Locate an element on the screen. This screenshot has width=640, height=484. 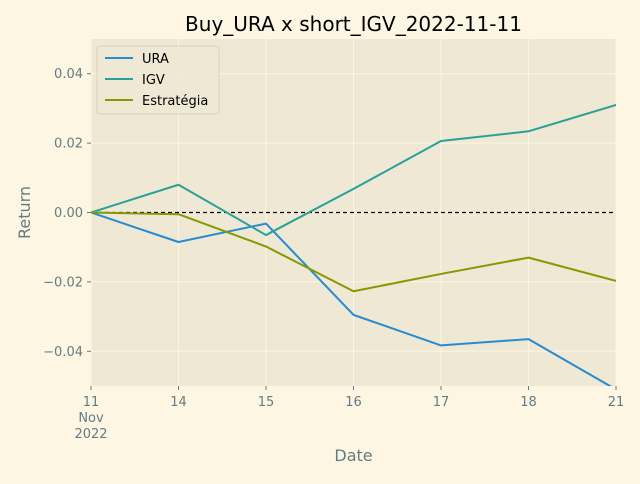
y-tick-label: −0.04 is located at coordinates (63, 352).